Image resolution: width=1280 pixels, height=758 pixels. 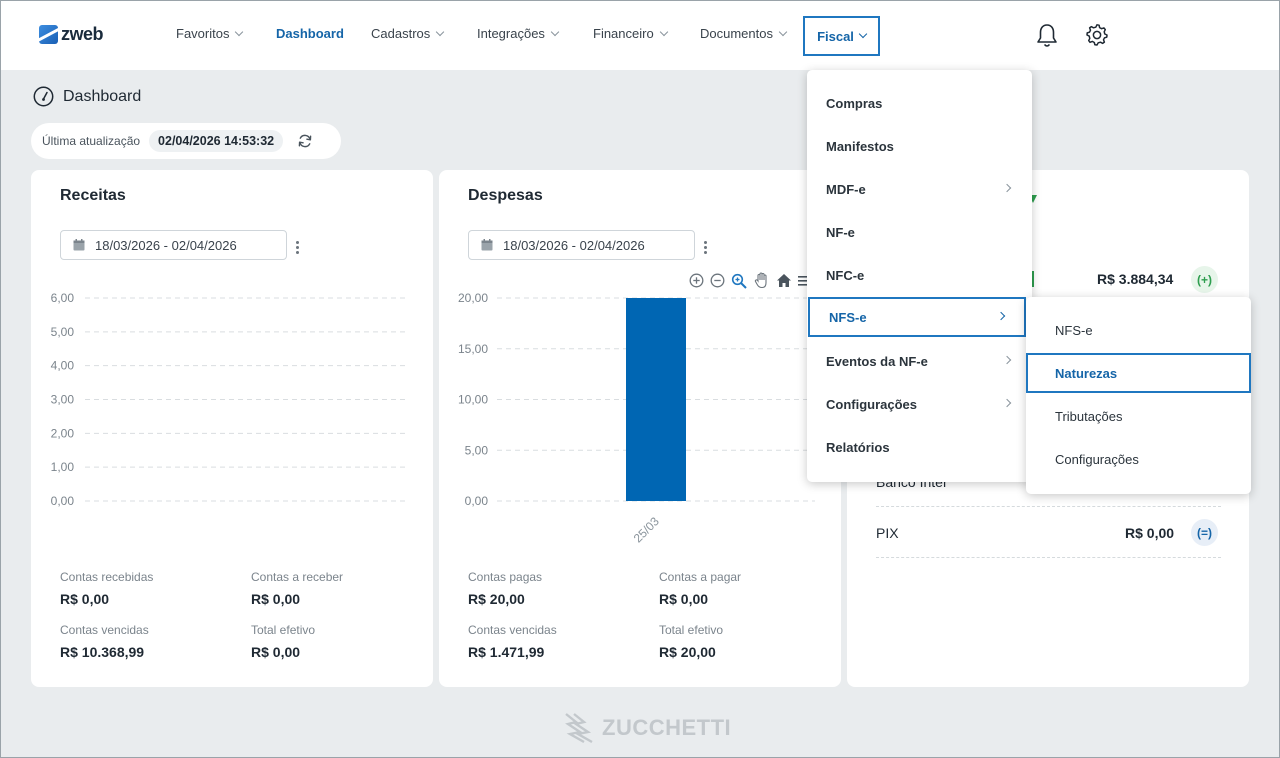 I want to click on bar, so click(x=656, y=399).